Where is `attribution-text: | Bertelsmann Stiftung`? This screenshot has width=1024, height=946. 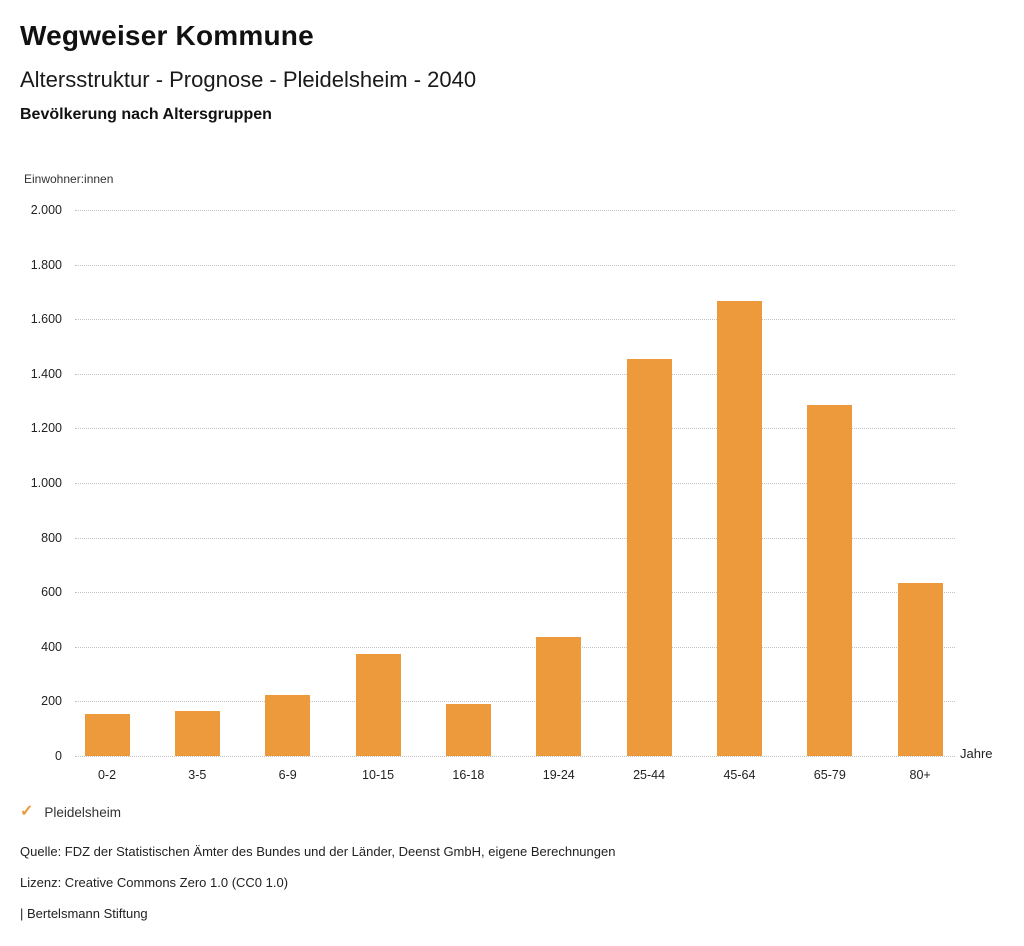
attribution-text: | Bertelsmann Stiftung is located at coordinates (84, 913).